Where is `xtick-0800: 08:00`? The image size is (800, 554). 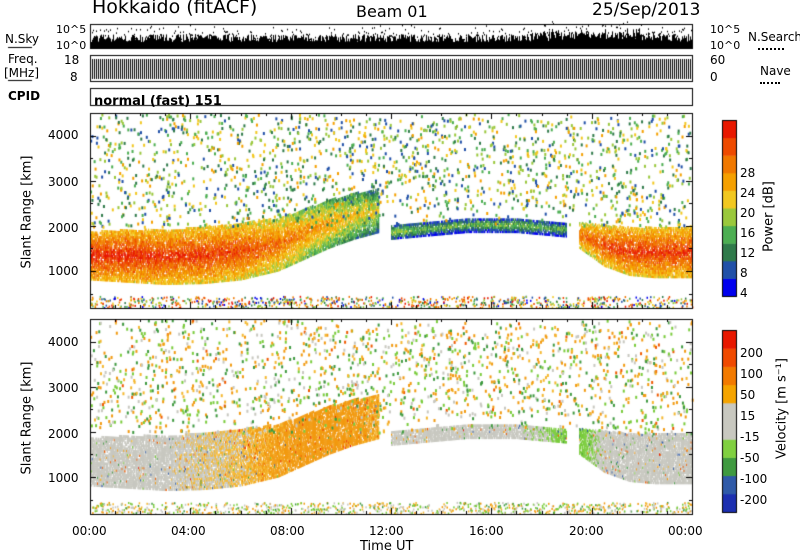
xtick-0800: 08:00 is located at coordinates (287, 531).